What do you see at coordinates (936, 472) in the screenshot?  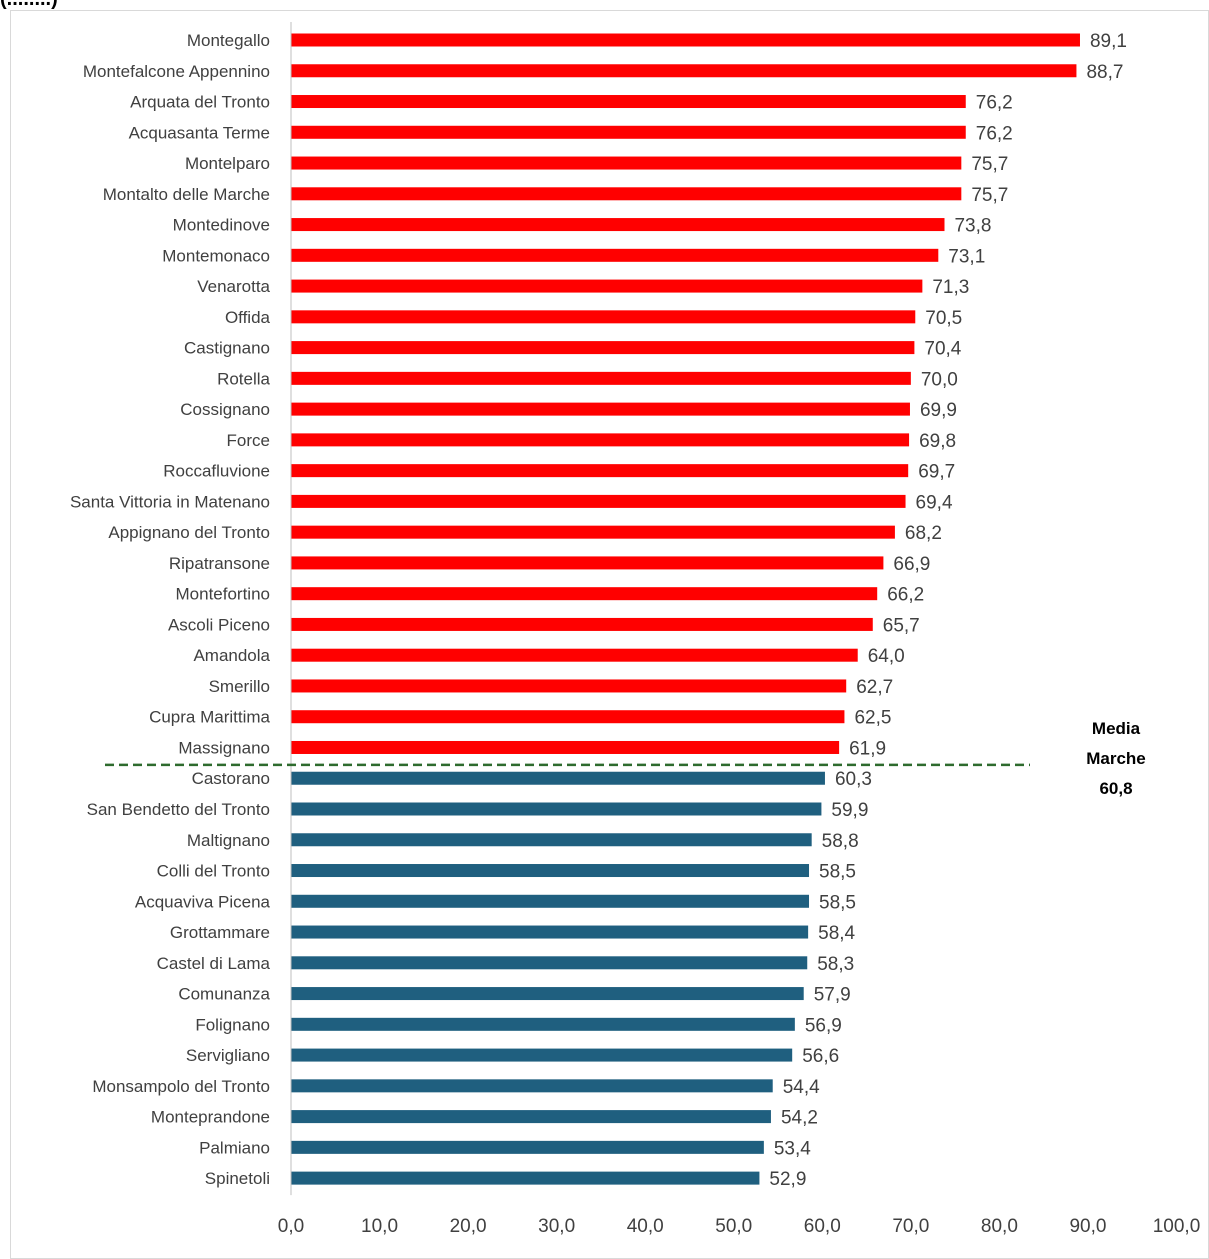 I see `data-label: 69,7` at bounding box center [936, 472].